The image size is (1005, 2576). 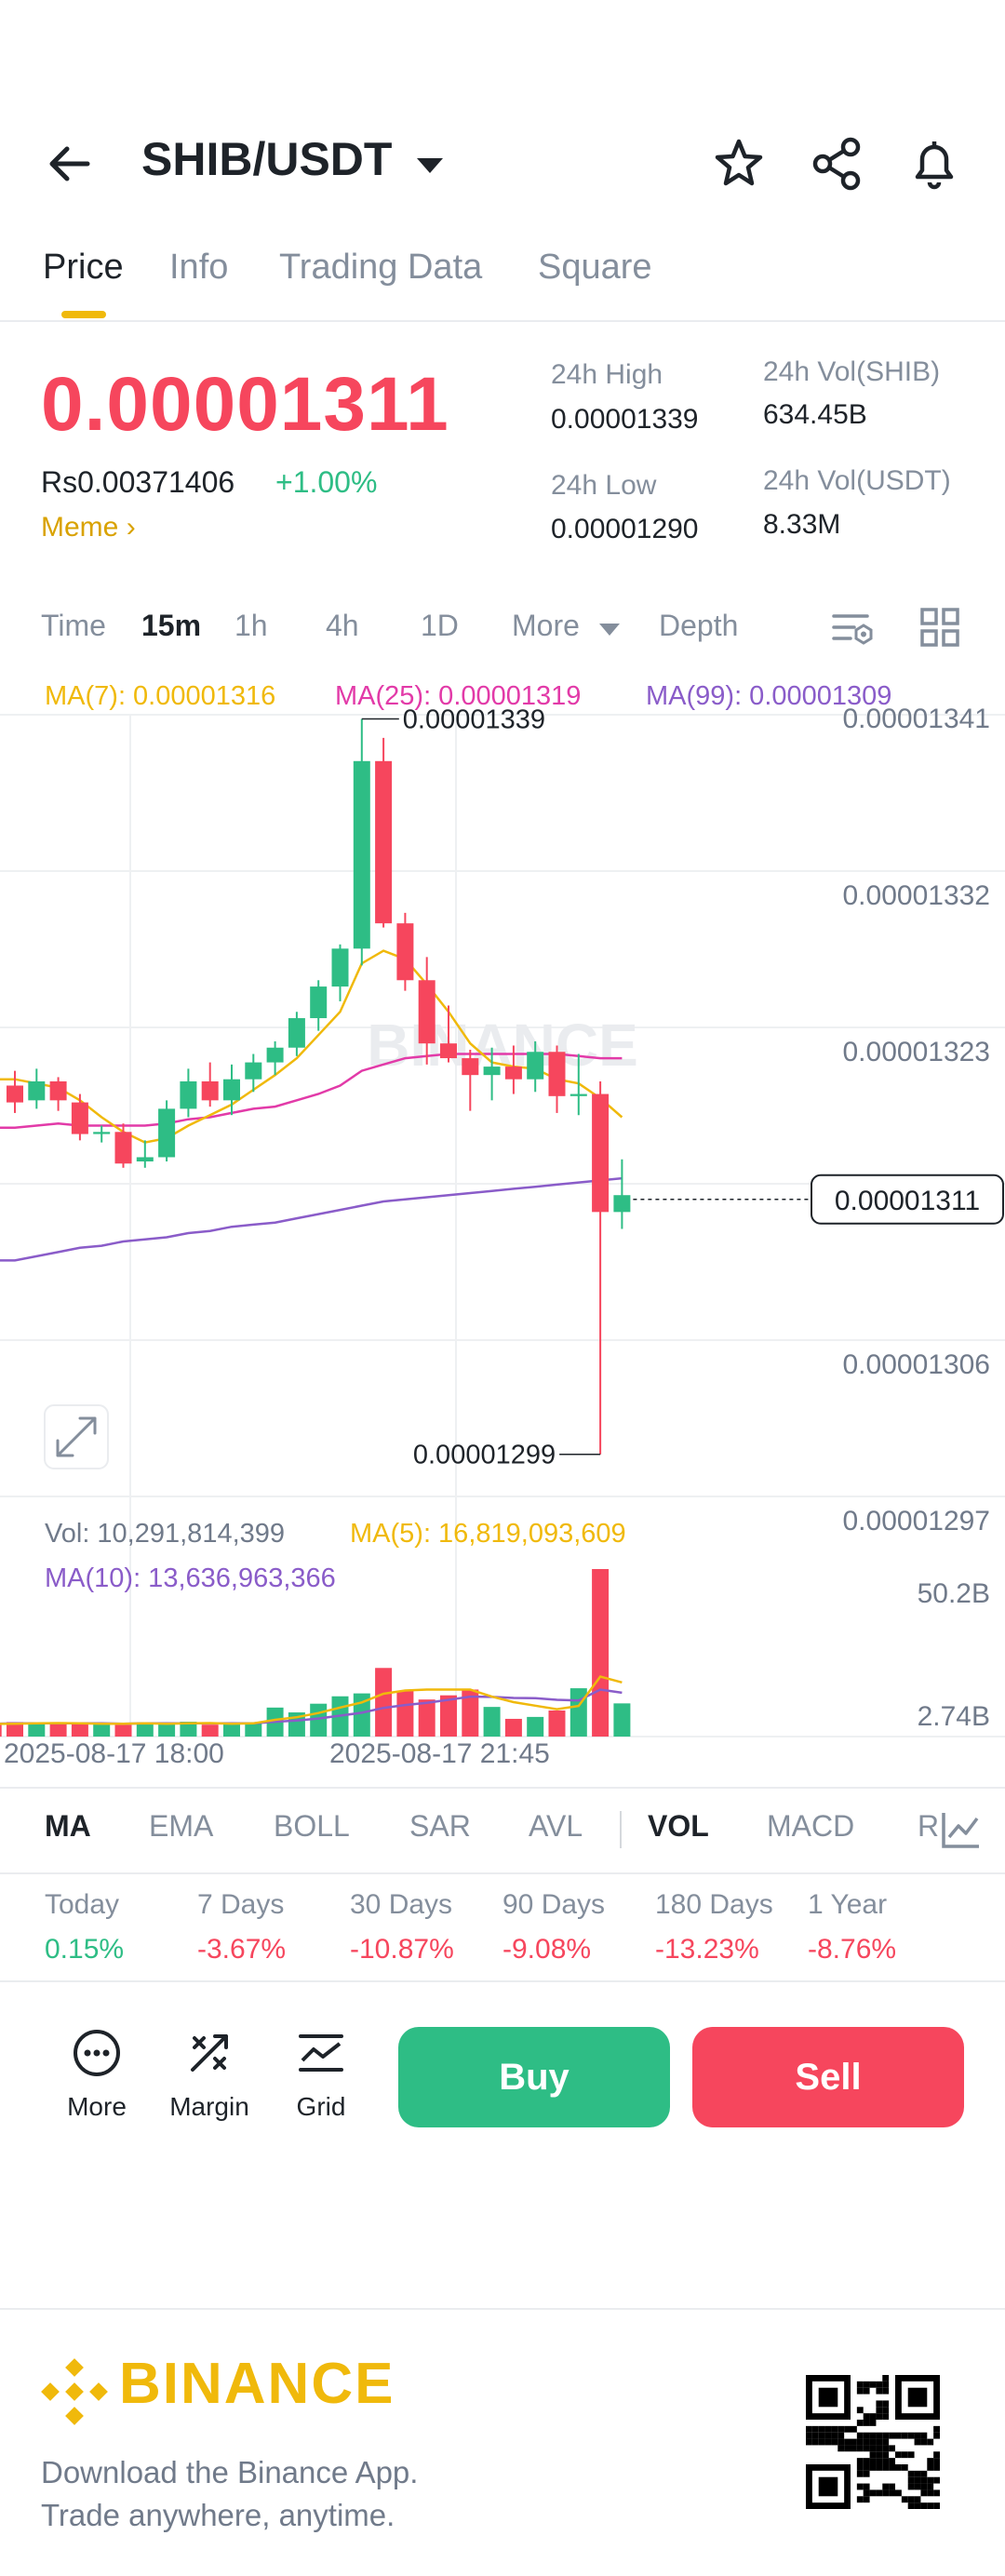 I want to click on tf-1d: 1D, so click(x=440, y=625).